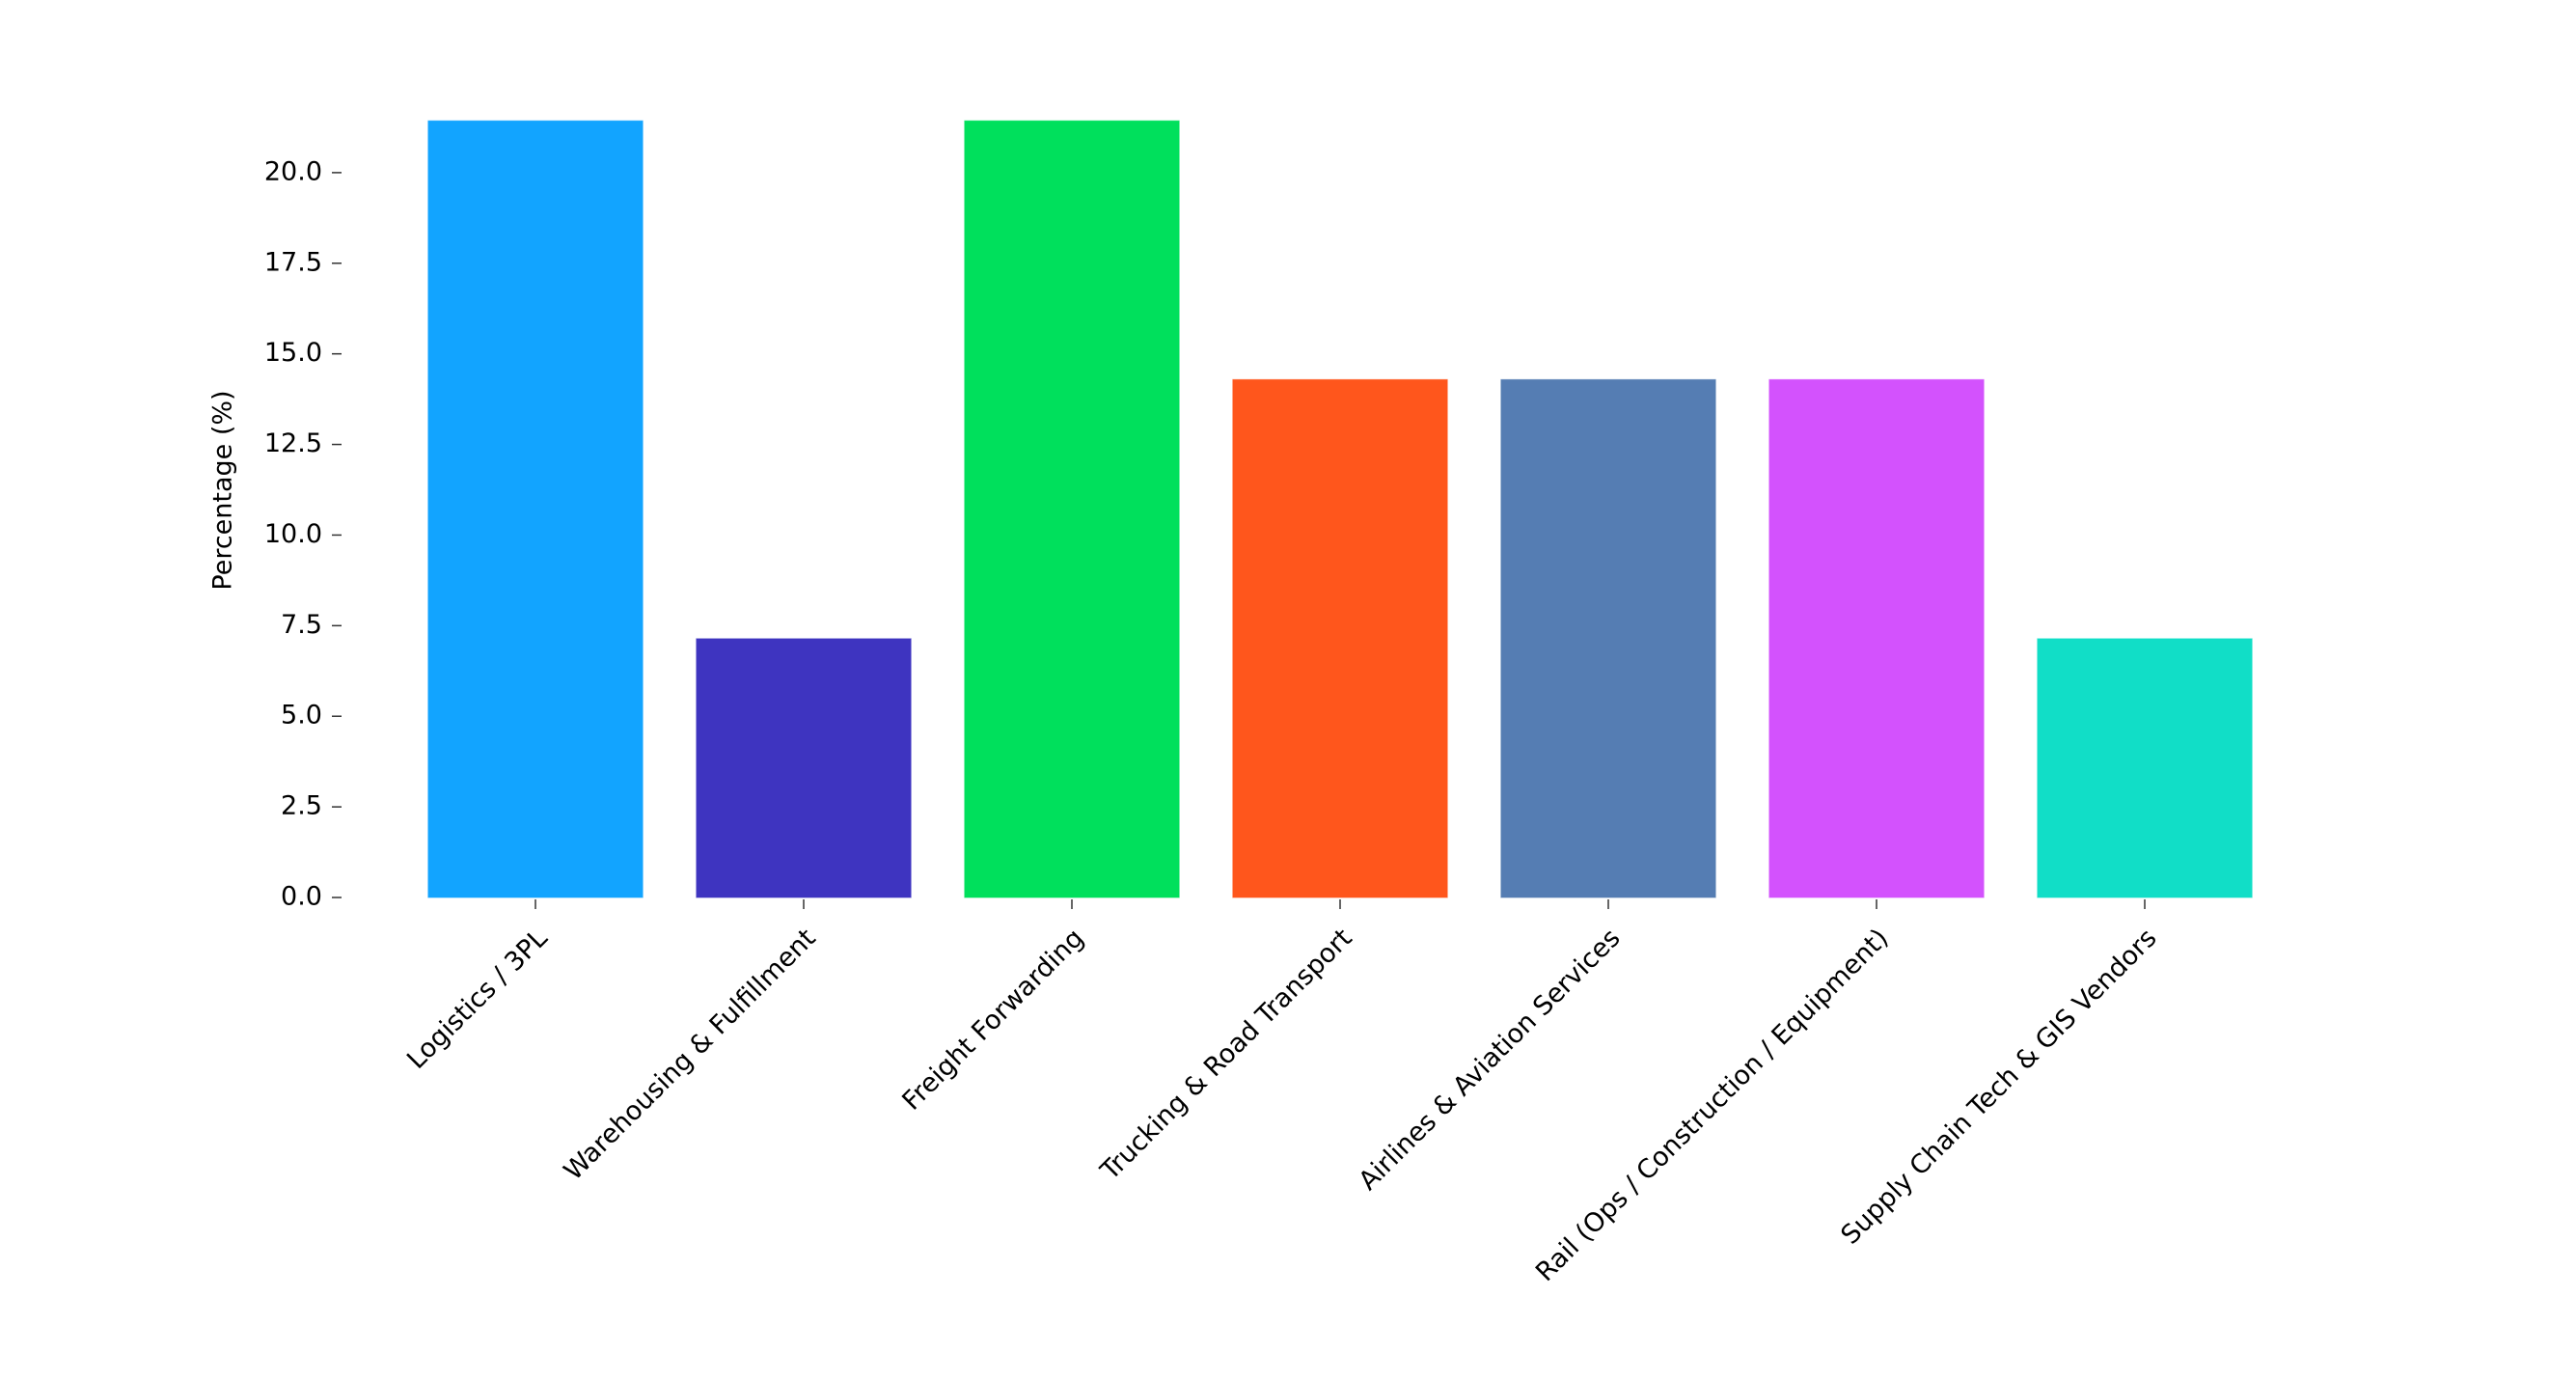 The image size is (2576, 1380). What do you see at coordinates (301, 897) in the screenshot?
I see `y-tick-label: 0.0` at bounding box center [301, 897].